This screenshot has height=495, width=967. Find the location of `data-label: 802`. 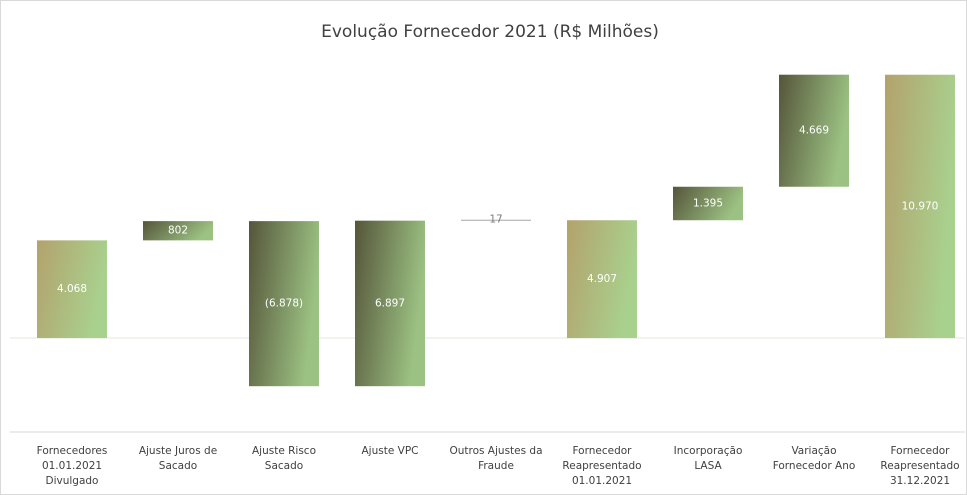

data-label: 802 is located at coordinates (178, 231).